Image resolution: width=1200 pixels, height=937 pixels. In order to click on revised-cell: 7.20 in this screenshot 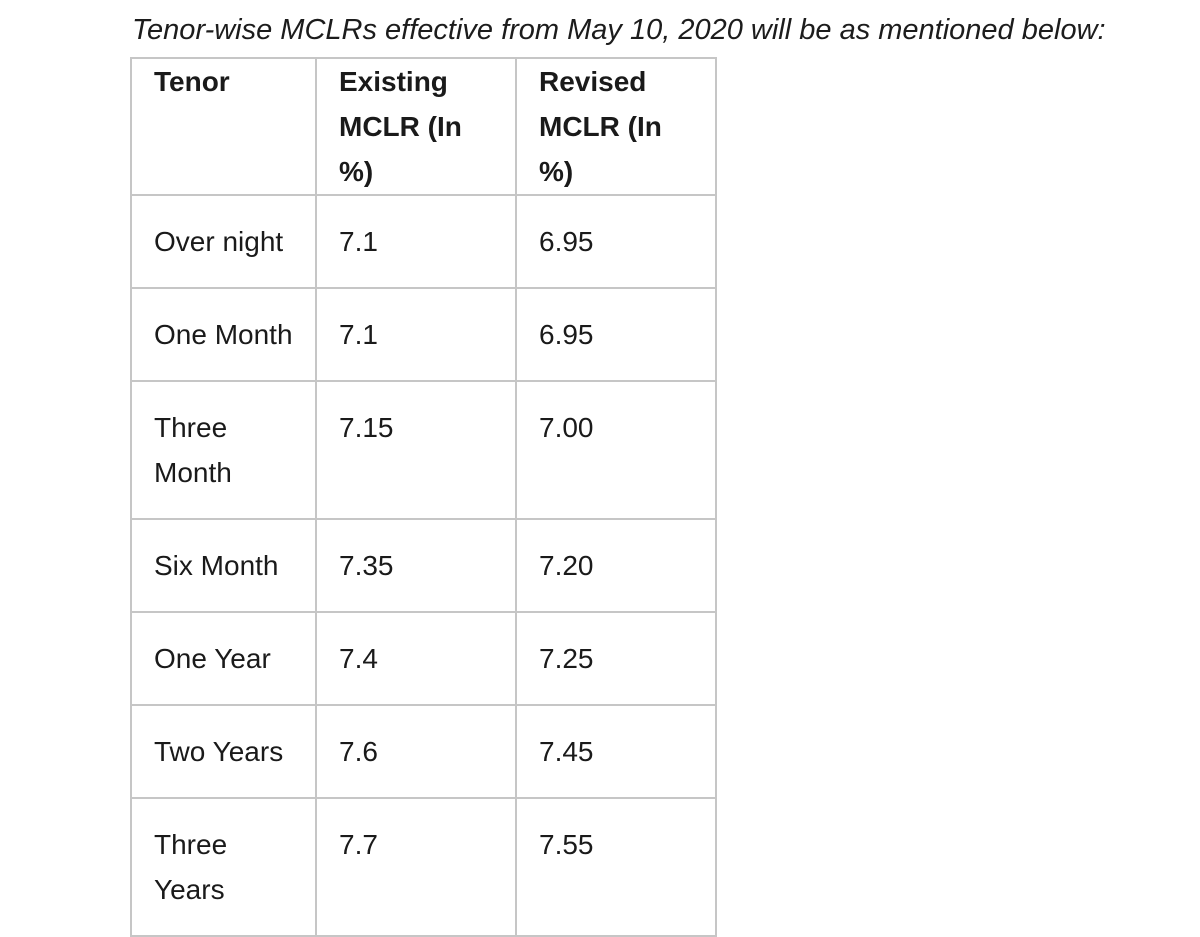, I will do `click(616, 565)`.